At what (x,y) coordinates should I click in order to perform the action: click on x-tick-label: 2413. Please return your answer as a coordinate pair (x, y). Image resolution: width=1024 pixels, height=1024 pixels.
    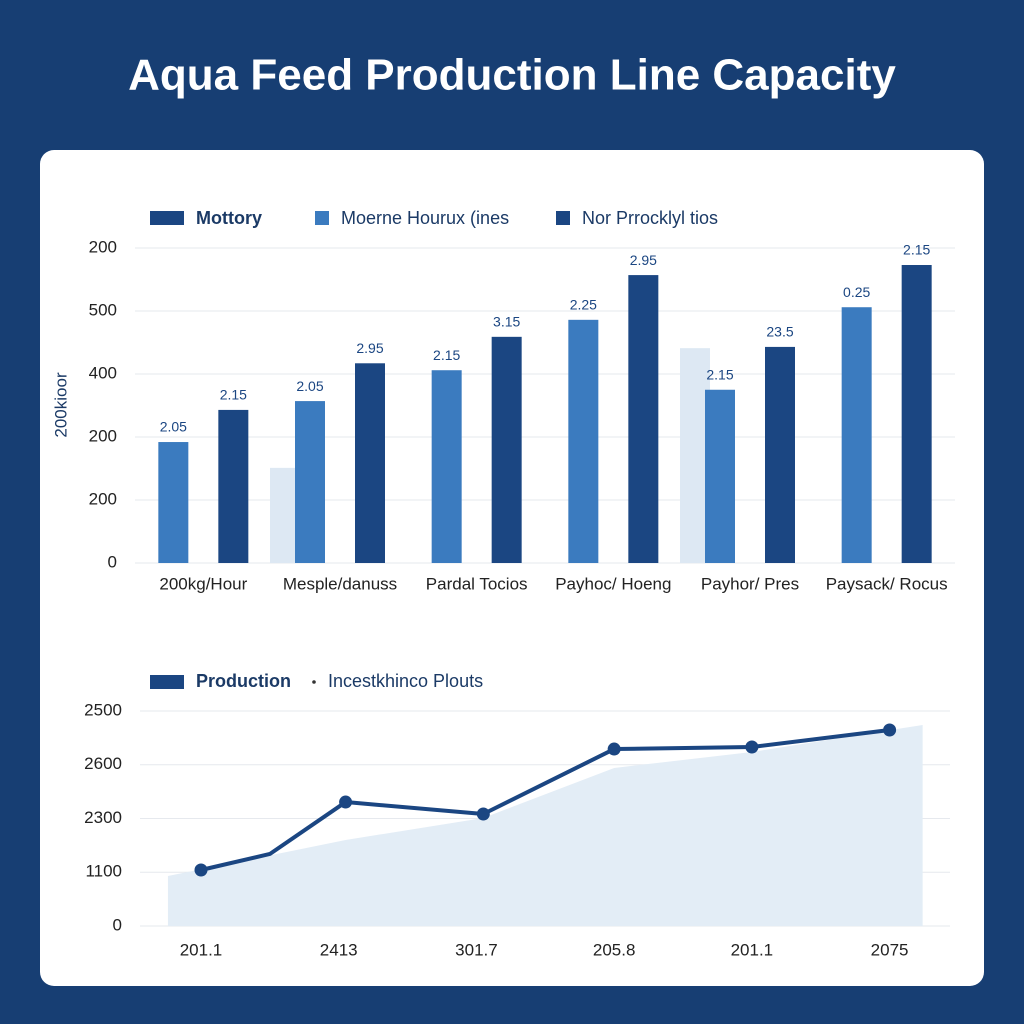
    Looking at the image, I should click on (339, 949).